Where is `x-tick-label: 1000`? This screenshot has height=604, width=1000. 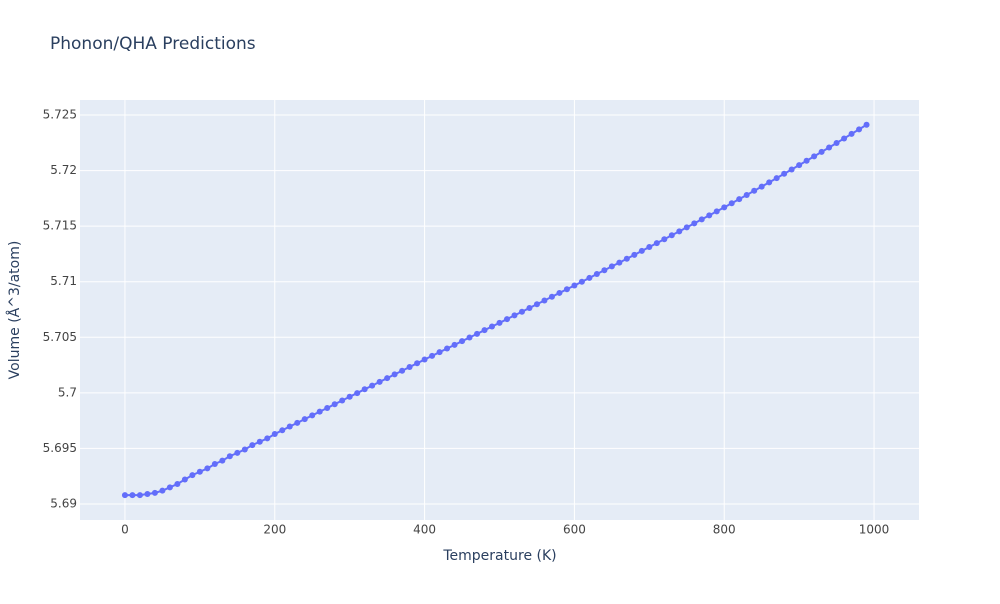 x-tick-label: 1000 is located at coordinates (874, 530).